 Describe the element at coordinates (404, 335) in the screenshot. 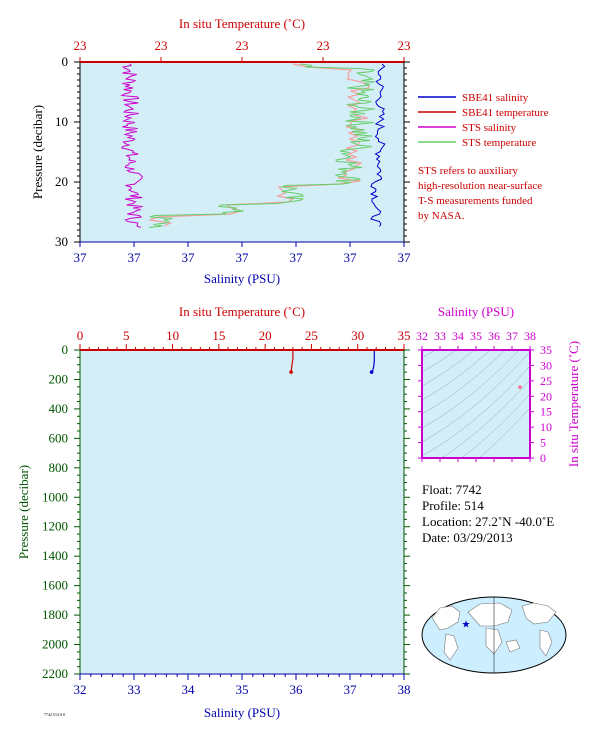

I see `main-temp-tick-label: 35` at that location.